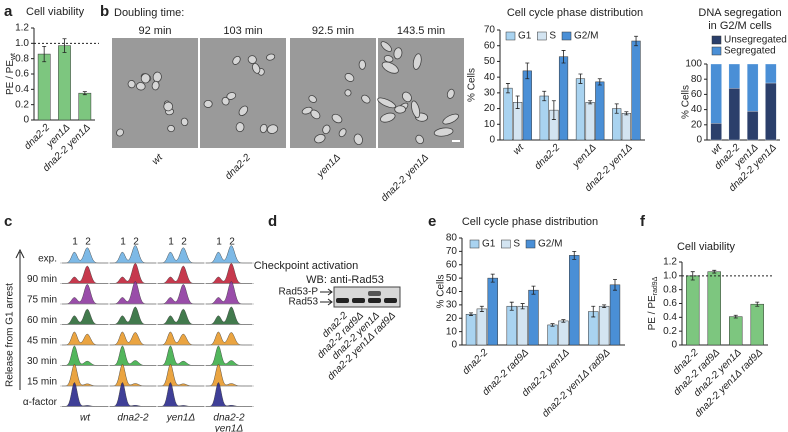  What do you see at coordinates (740, 26) in the screenshot?
I see `chart-title: in G2/M cells` at bounding box center [740, 26].